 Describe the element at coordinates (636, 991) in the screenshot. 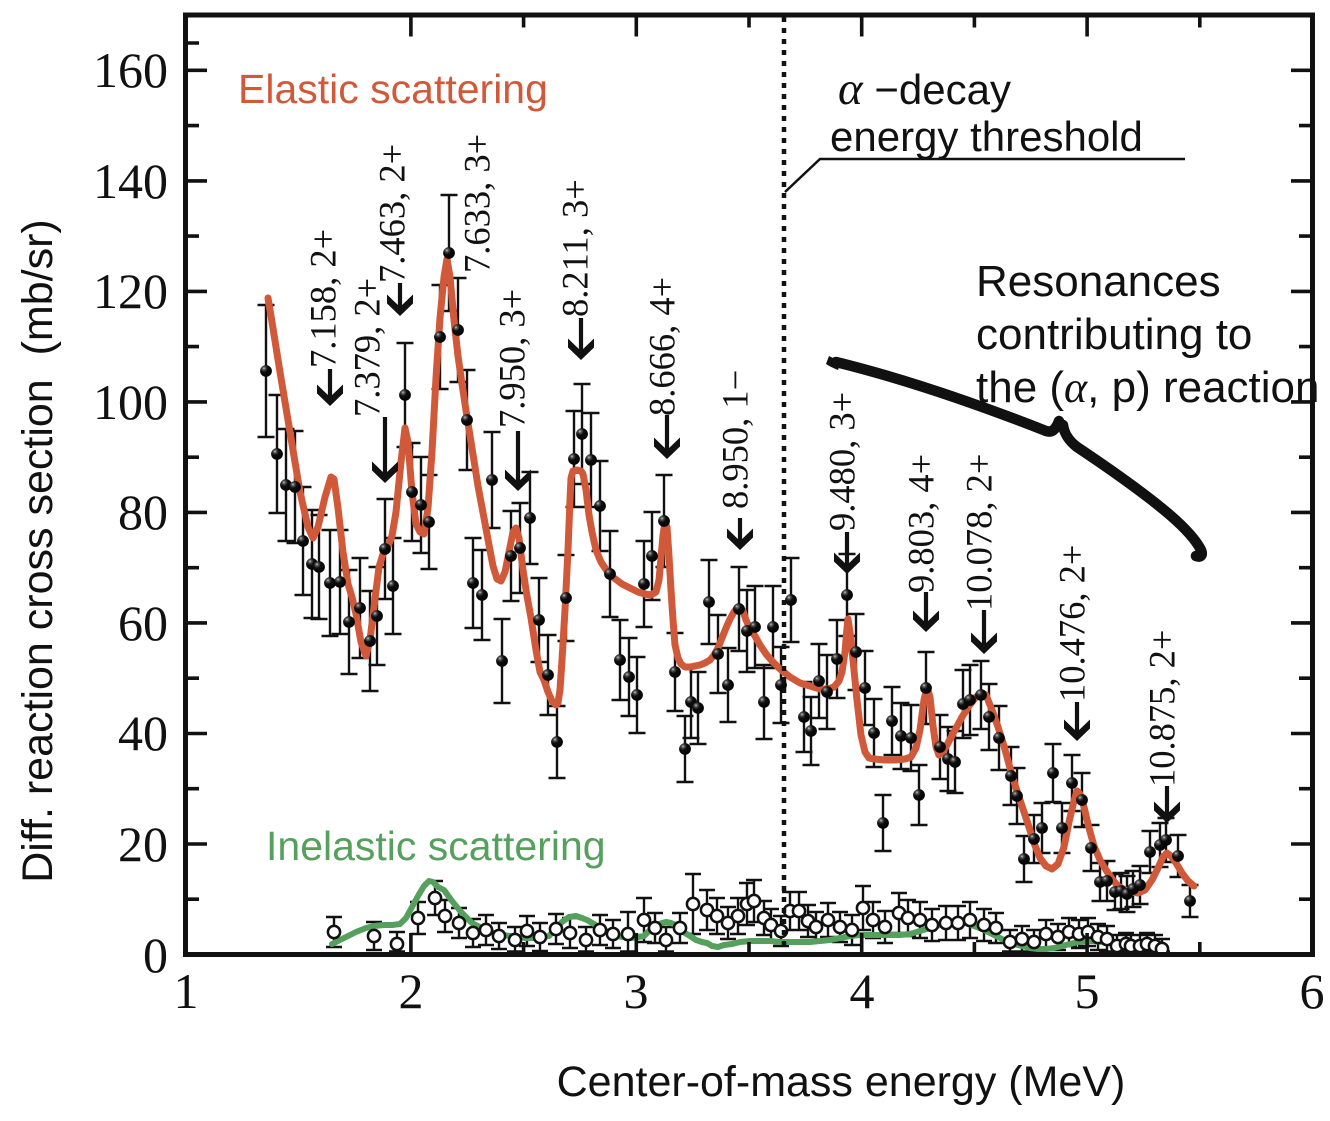

I see `svg-text: 3` at that location.